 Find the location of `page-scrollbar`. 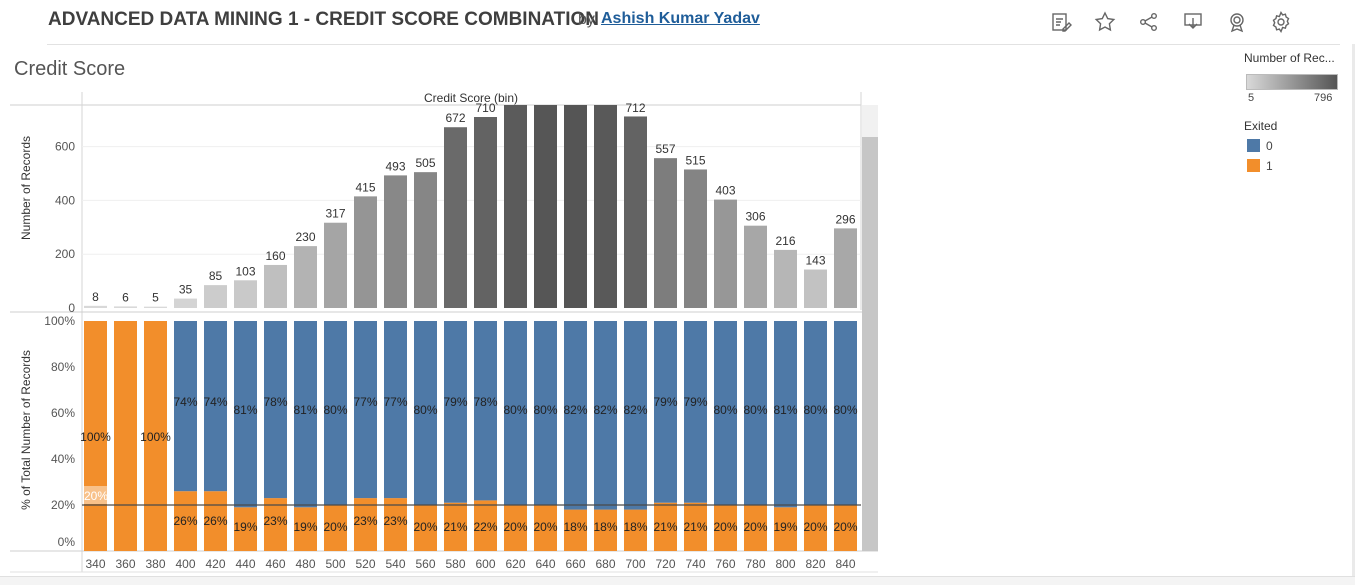

page-scrollbar is located at coordinates (1353, 314).